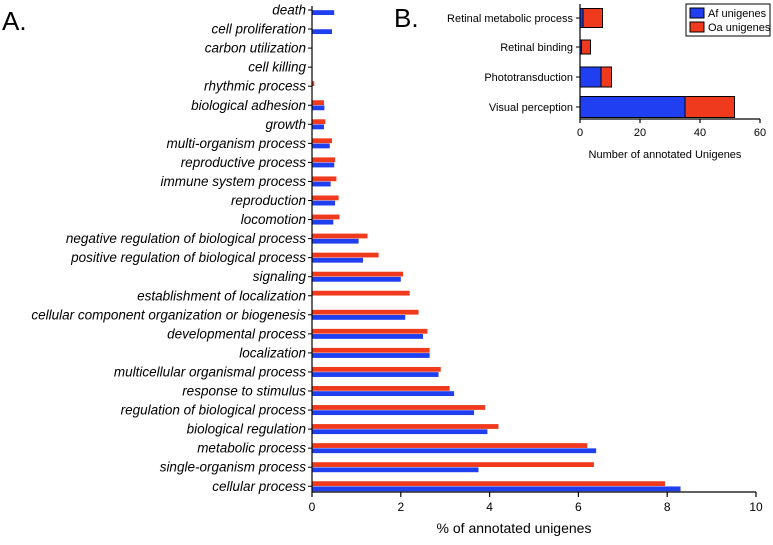 Image resolution: width=773 pixels, height=545 pixels. What do you see at coordinates (244, 391) in the screenshot?
I see `category-label-response-to-stimulus: response to stimulus` at bounding box center [244, 391].